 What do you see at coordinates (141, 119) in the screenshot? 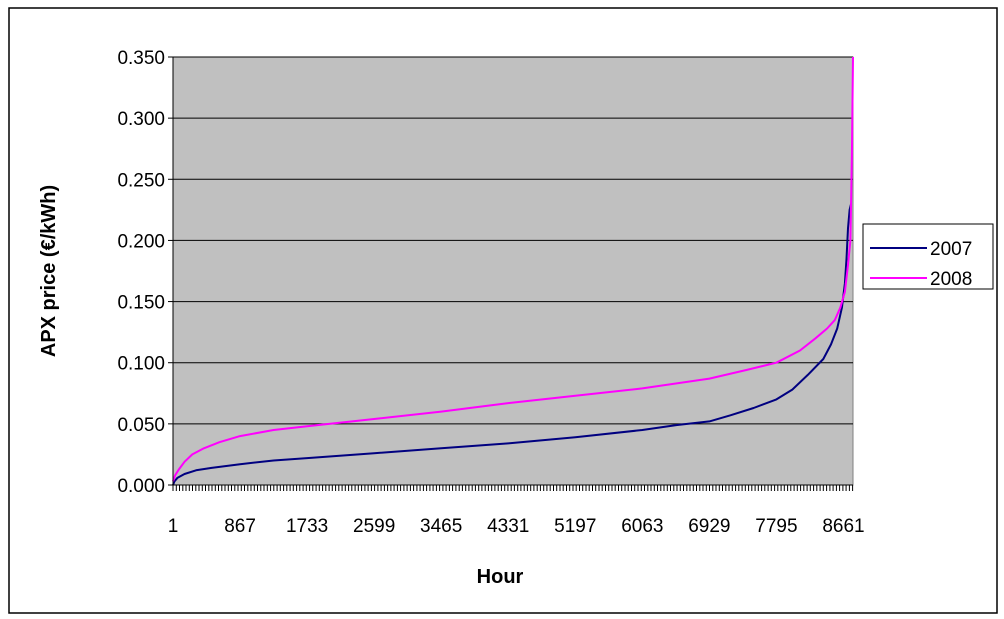
I see `y-tick-label: 0.300` at bounding box center [141, 119].